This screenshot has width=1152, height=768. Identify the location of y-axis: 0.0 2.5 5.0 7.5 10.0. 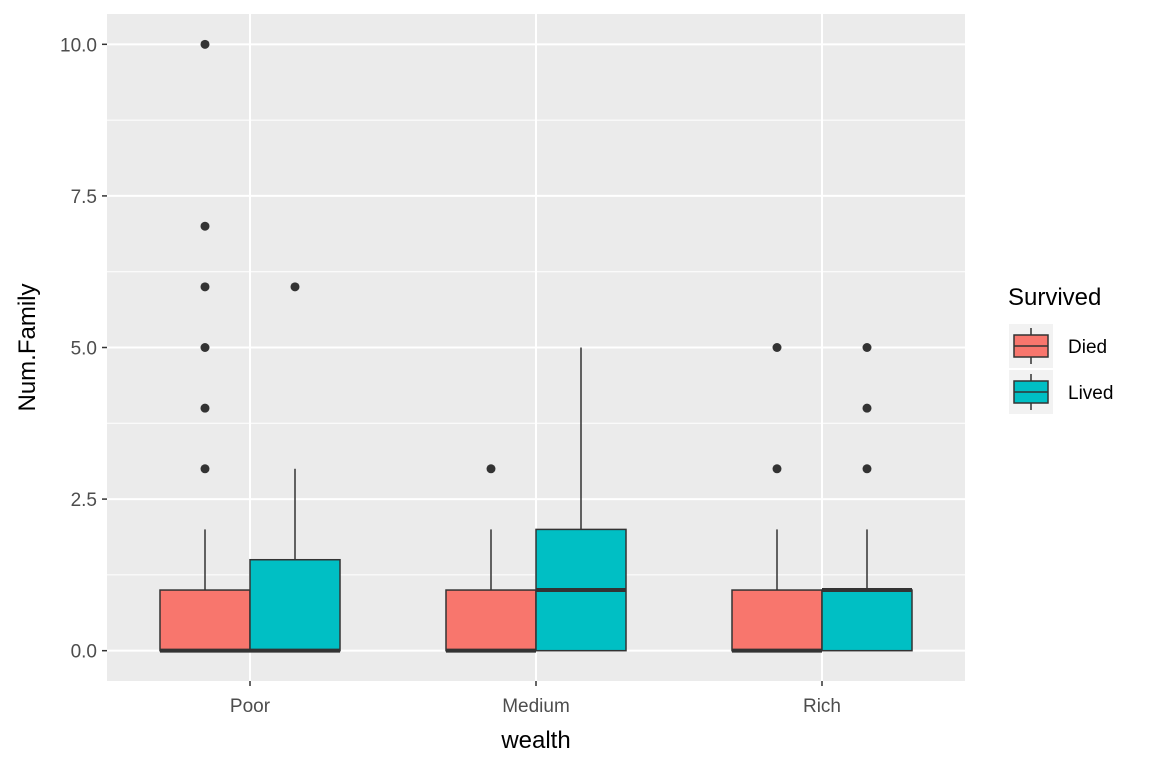
(83, 349).